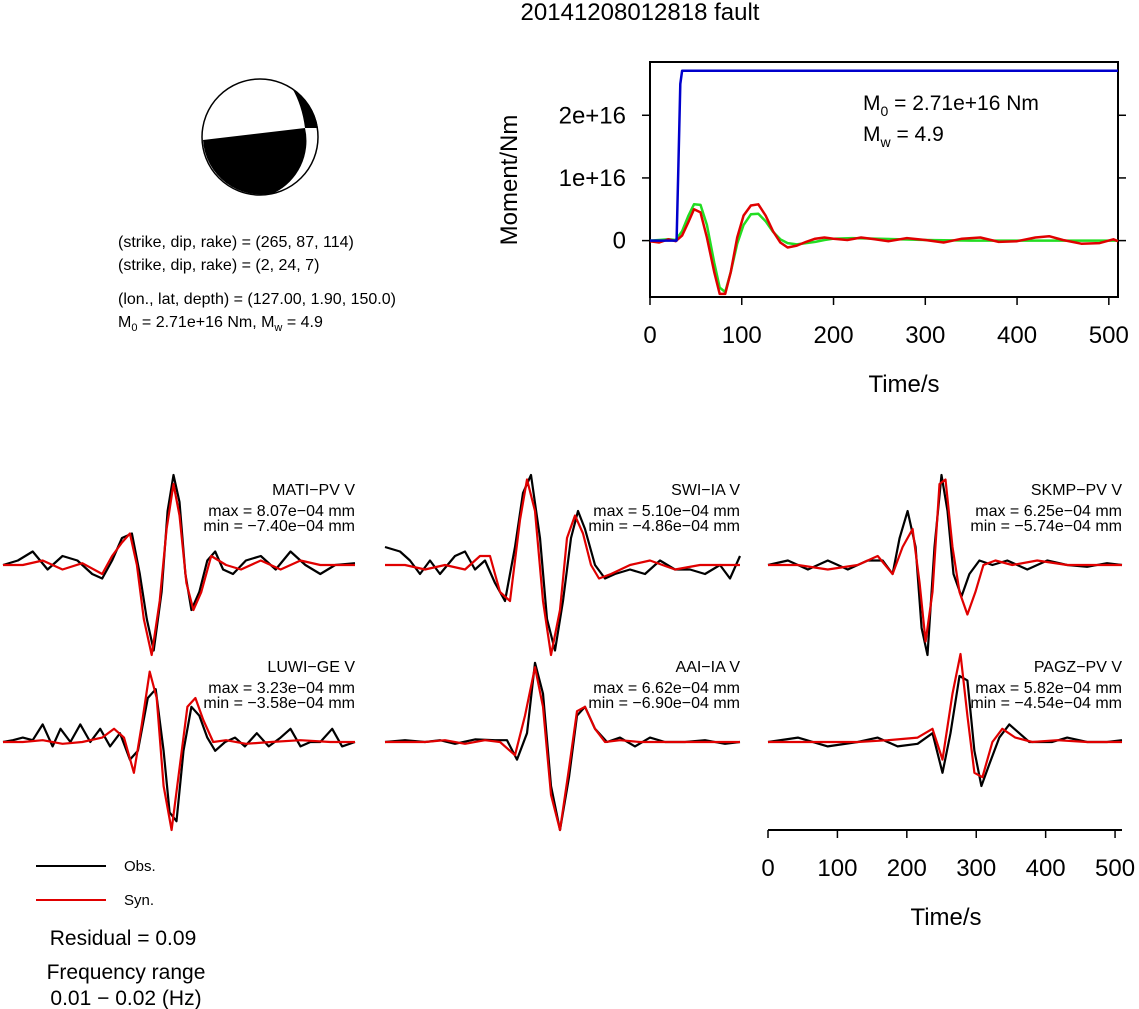 The image size is (1139, 1009). Describe the element at coordinates (313, 490) in the screenshot. I see `station-label: MATI−PV V` at that location.